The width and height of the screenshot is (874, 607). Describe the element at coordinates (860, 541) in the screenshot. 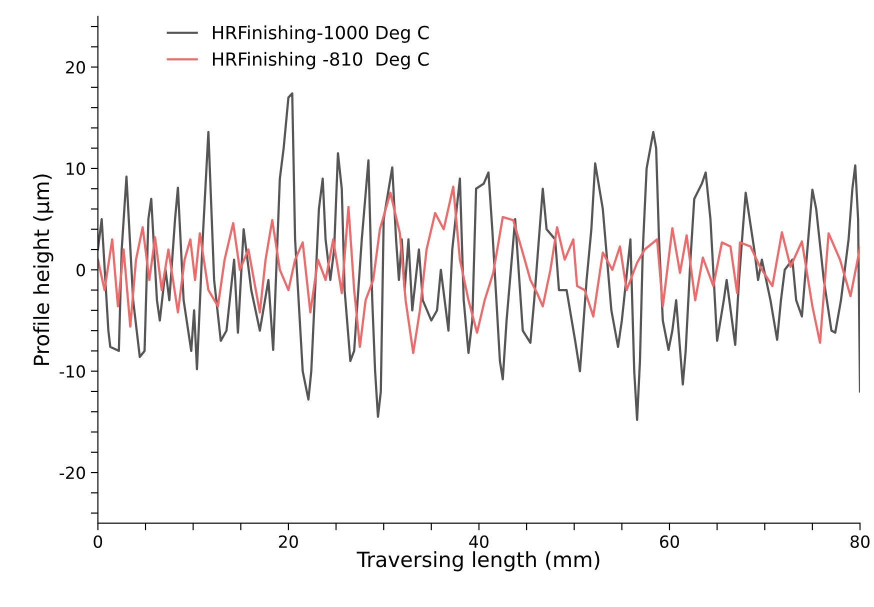

I see `x-tick-label: 80` at that location.